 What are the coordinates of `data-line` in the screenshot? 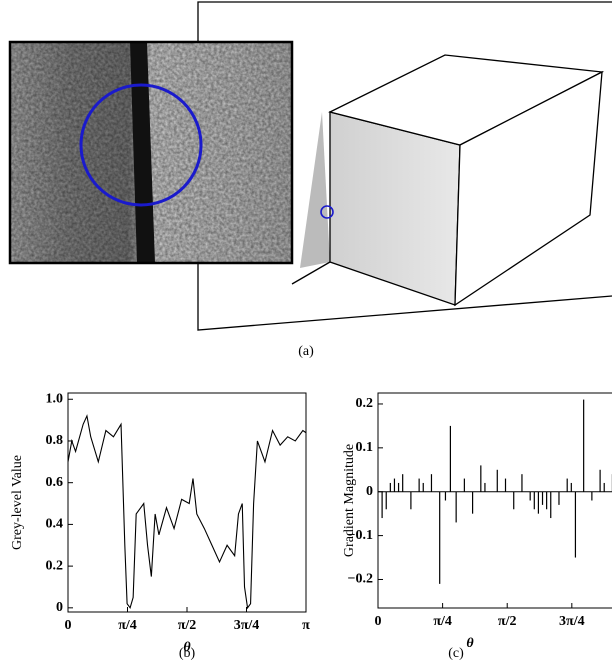 It's located at (187, 512).